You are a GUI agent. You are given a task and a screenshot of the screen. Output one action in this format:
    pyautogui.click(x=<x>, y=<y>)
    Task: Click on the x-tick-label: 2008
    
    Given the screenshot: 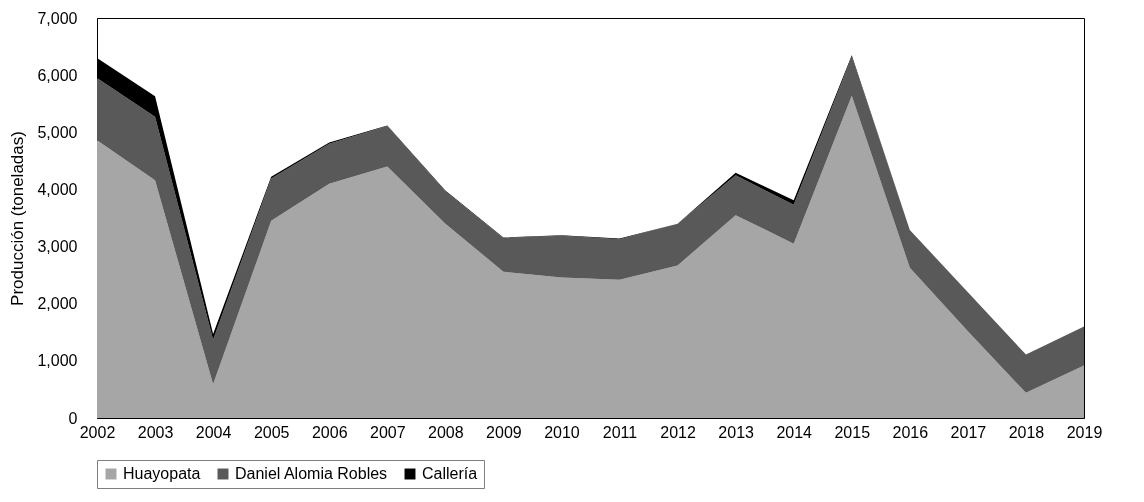 What is the action you would take?
    pyautogui.click(x=446, y=432)
    